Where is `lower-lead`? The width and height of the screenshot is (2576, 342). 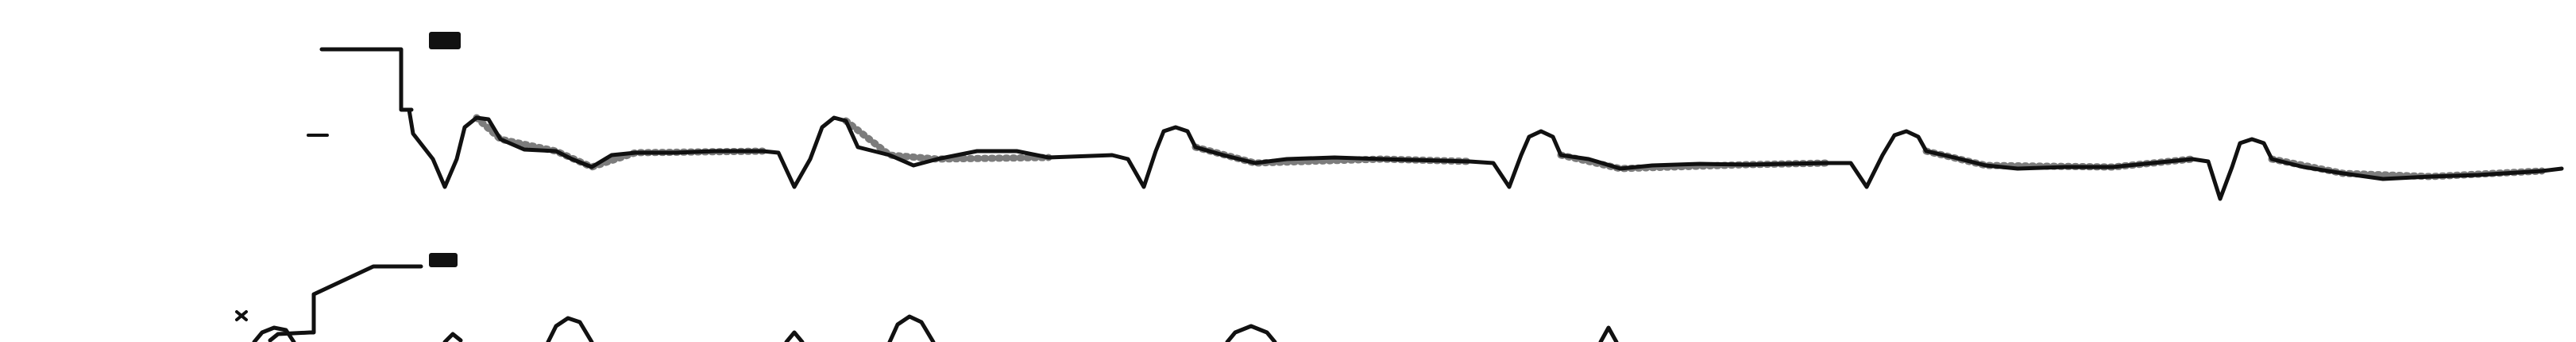
lower-lead is located at coordinates (927, 297).